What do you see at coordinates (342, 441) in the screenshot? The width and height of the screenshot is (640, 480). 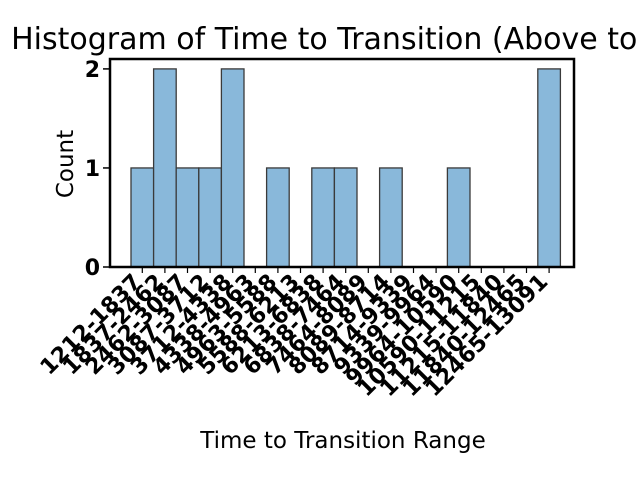 I see `x-axis-label: Time to Transition Range` at bounding box center [342, 441].